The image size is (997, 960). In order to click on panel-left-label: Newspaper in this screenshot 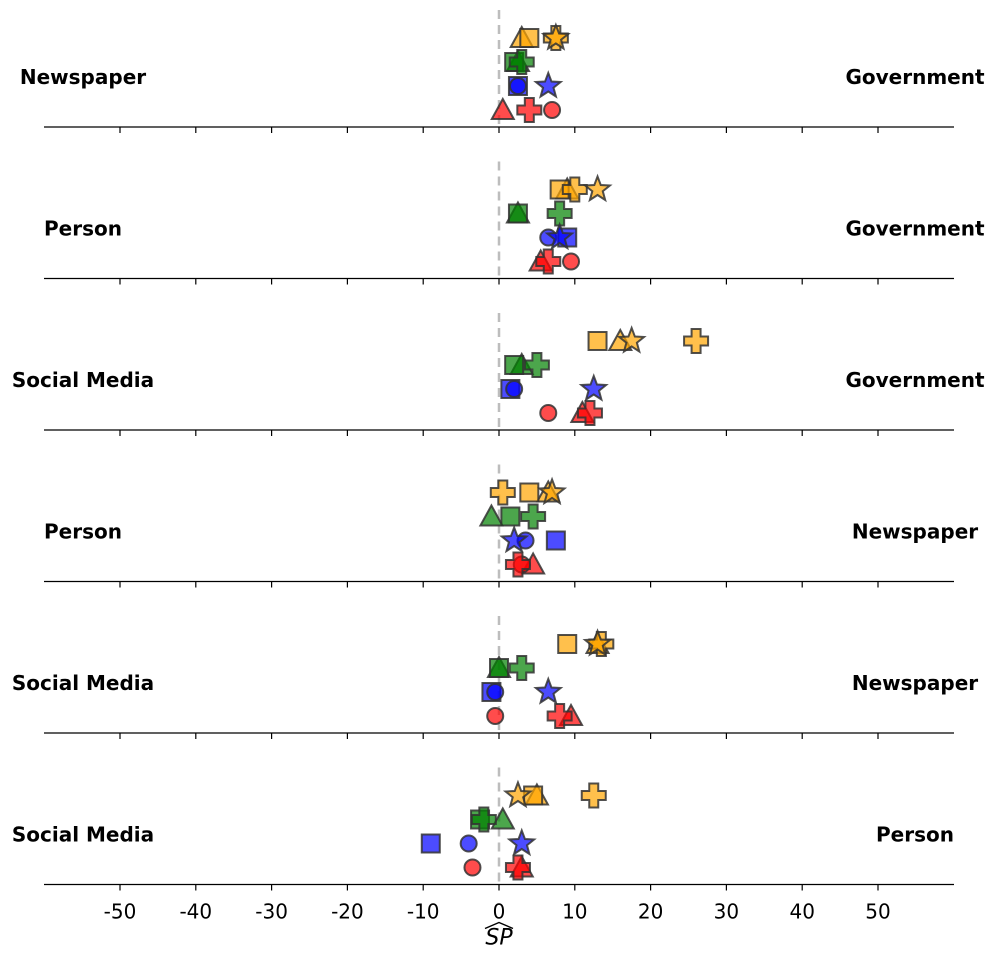, I will do `click(83, 77)`.